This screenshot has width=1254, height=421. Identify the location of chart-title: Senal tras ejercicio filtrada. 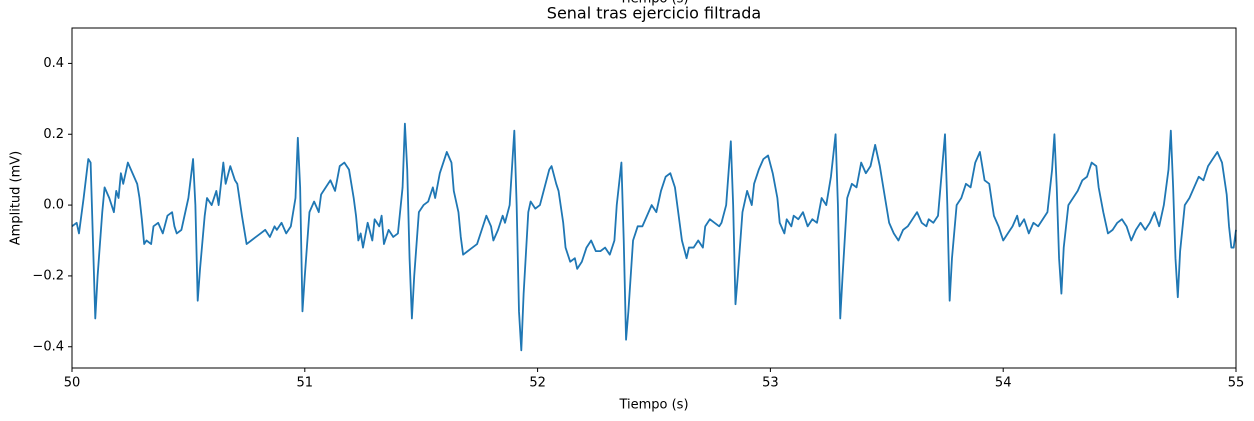
(654, 13).